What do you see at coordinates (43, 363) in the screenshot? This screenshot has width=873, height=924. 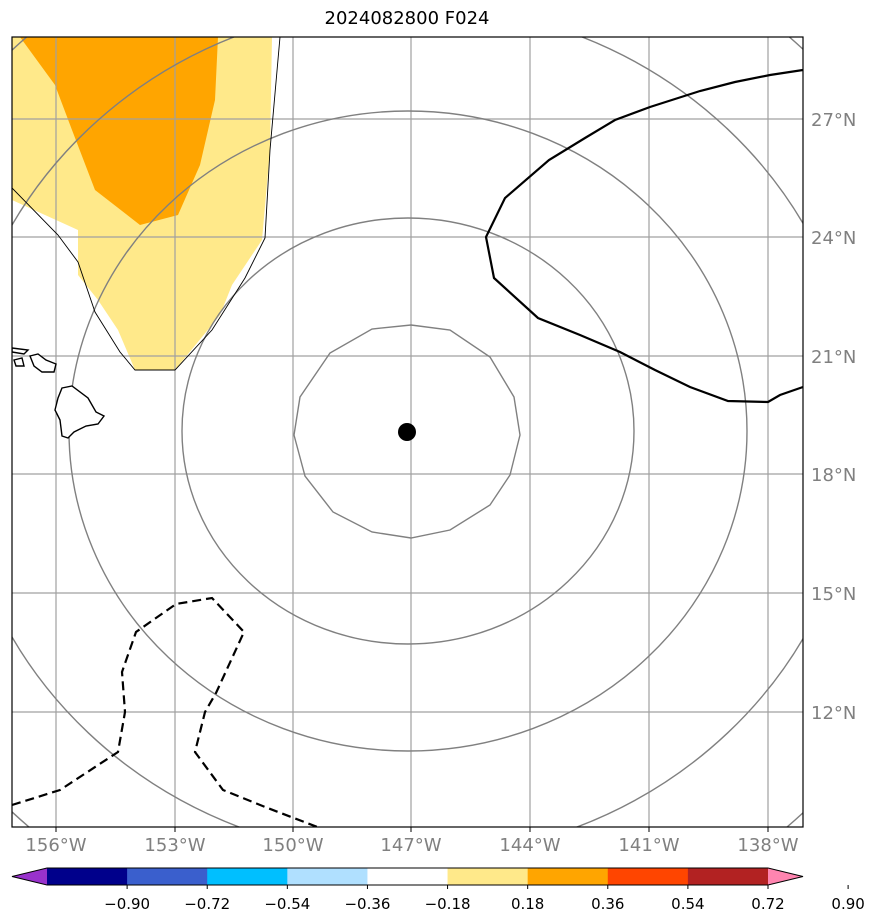 I see `island-maui` at bounding box center [43, 363].